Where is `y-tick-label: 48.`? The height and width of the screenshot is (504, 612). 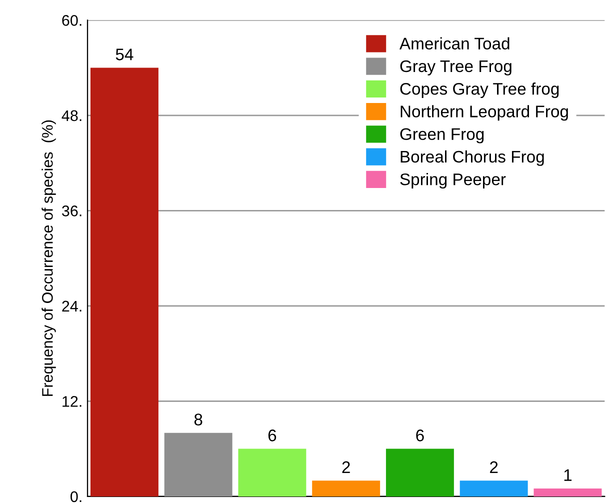
y-tick-label: 48. is located at coordinates (72, 116).